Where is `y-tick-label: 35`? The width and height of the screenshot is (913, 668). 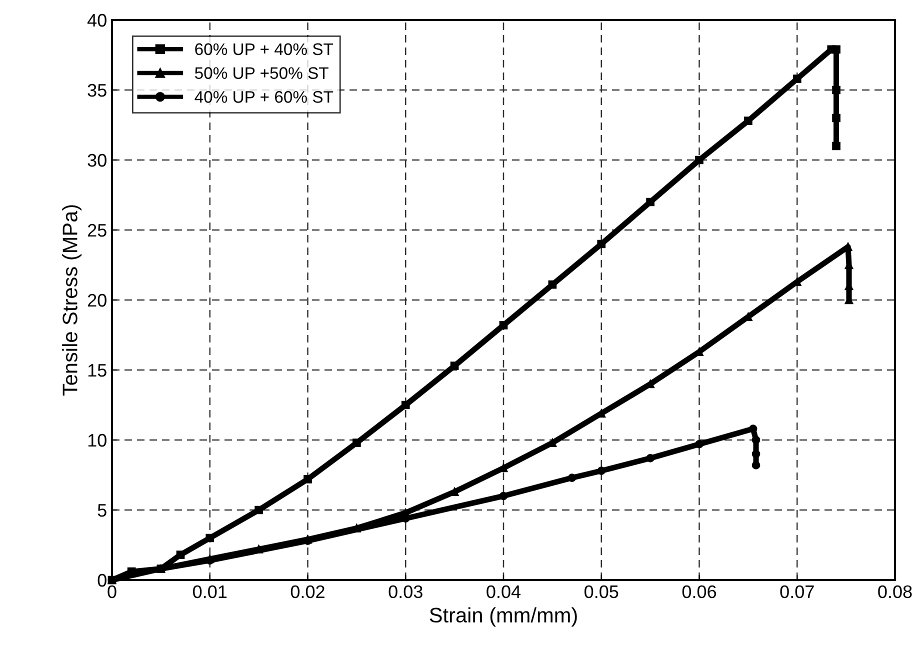
y-tick-label: 35 is located at coordinates (97, 90).